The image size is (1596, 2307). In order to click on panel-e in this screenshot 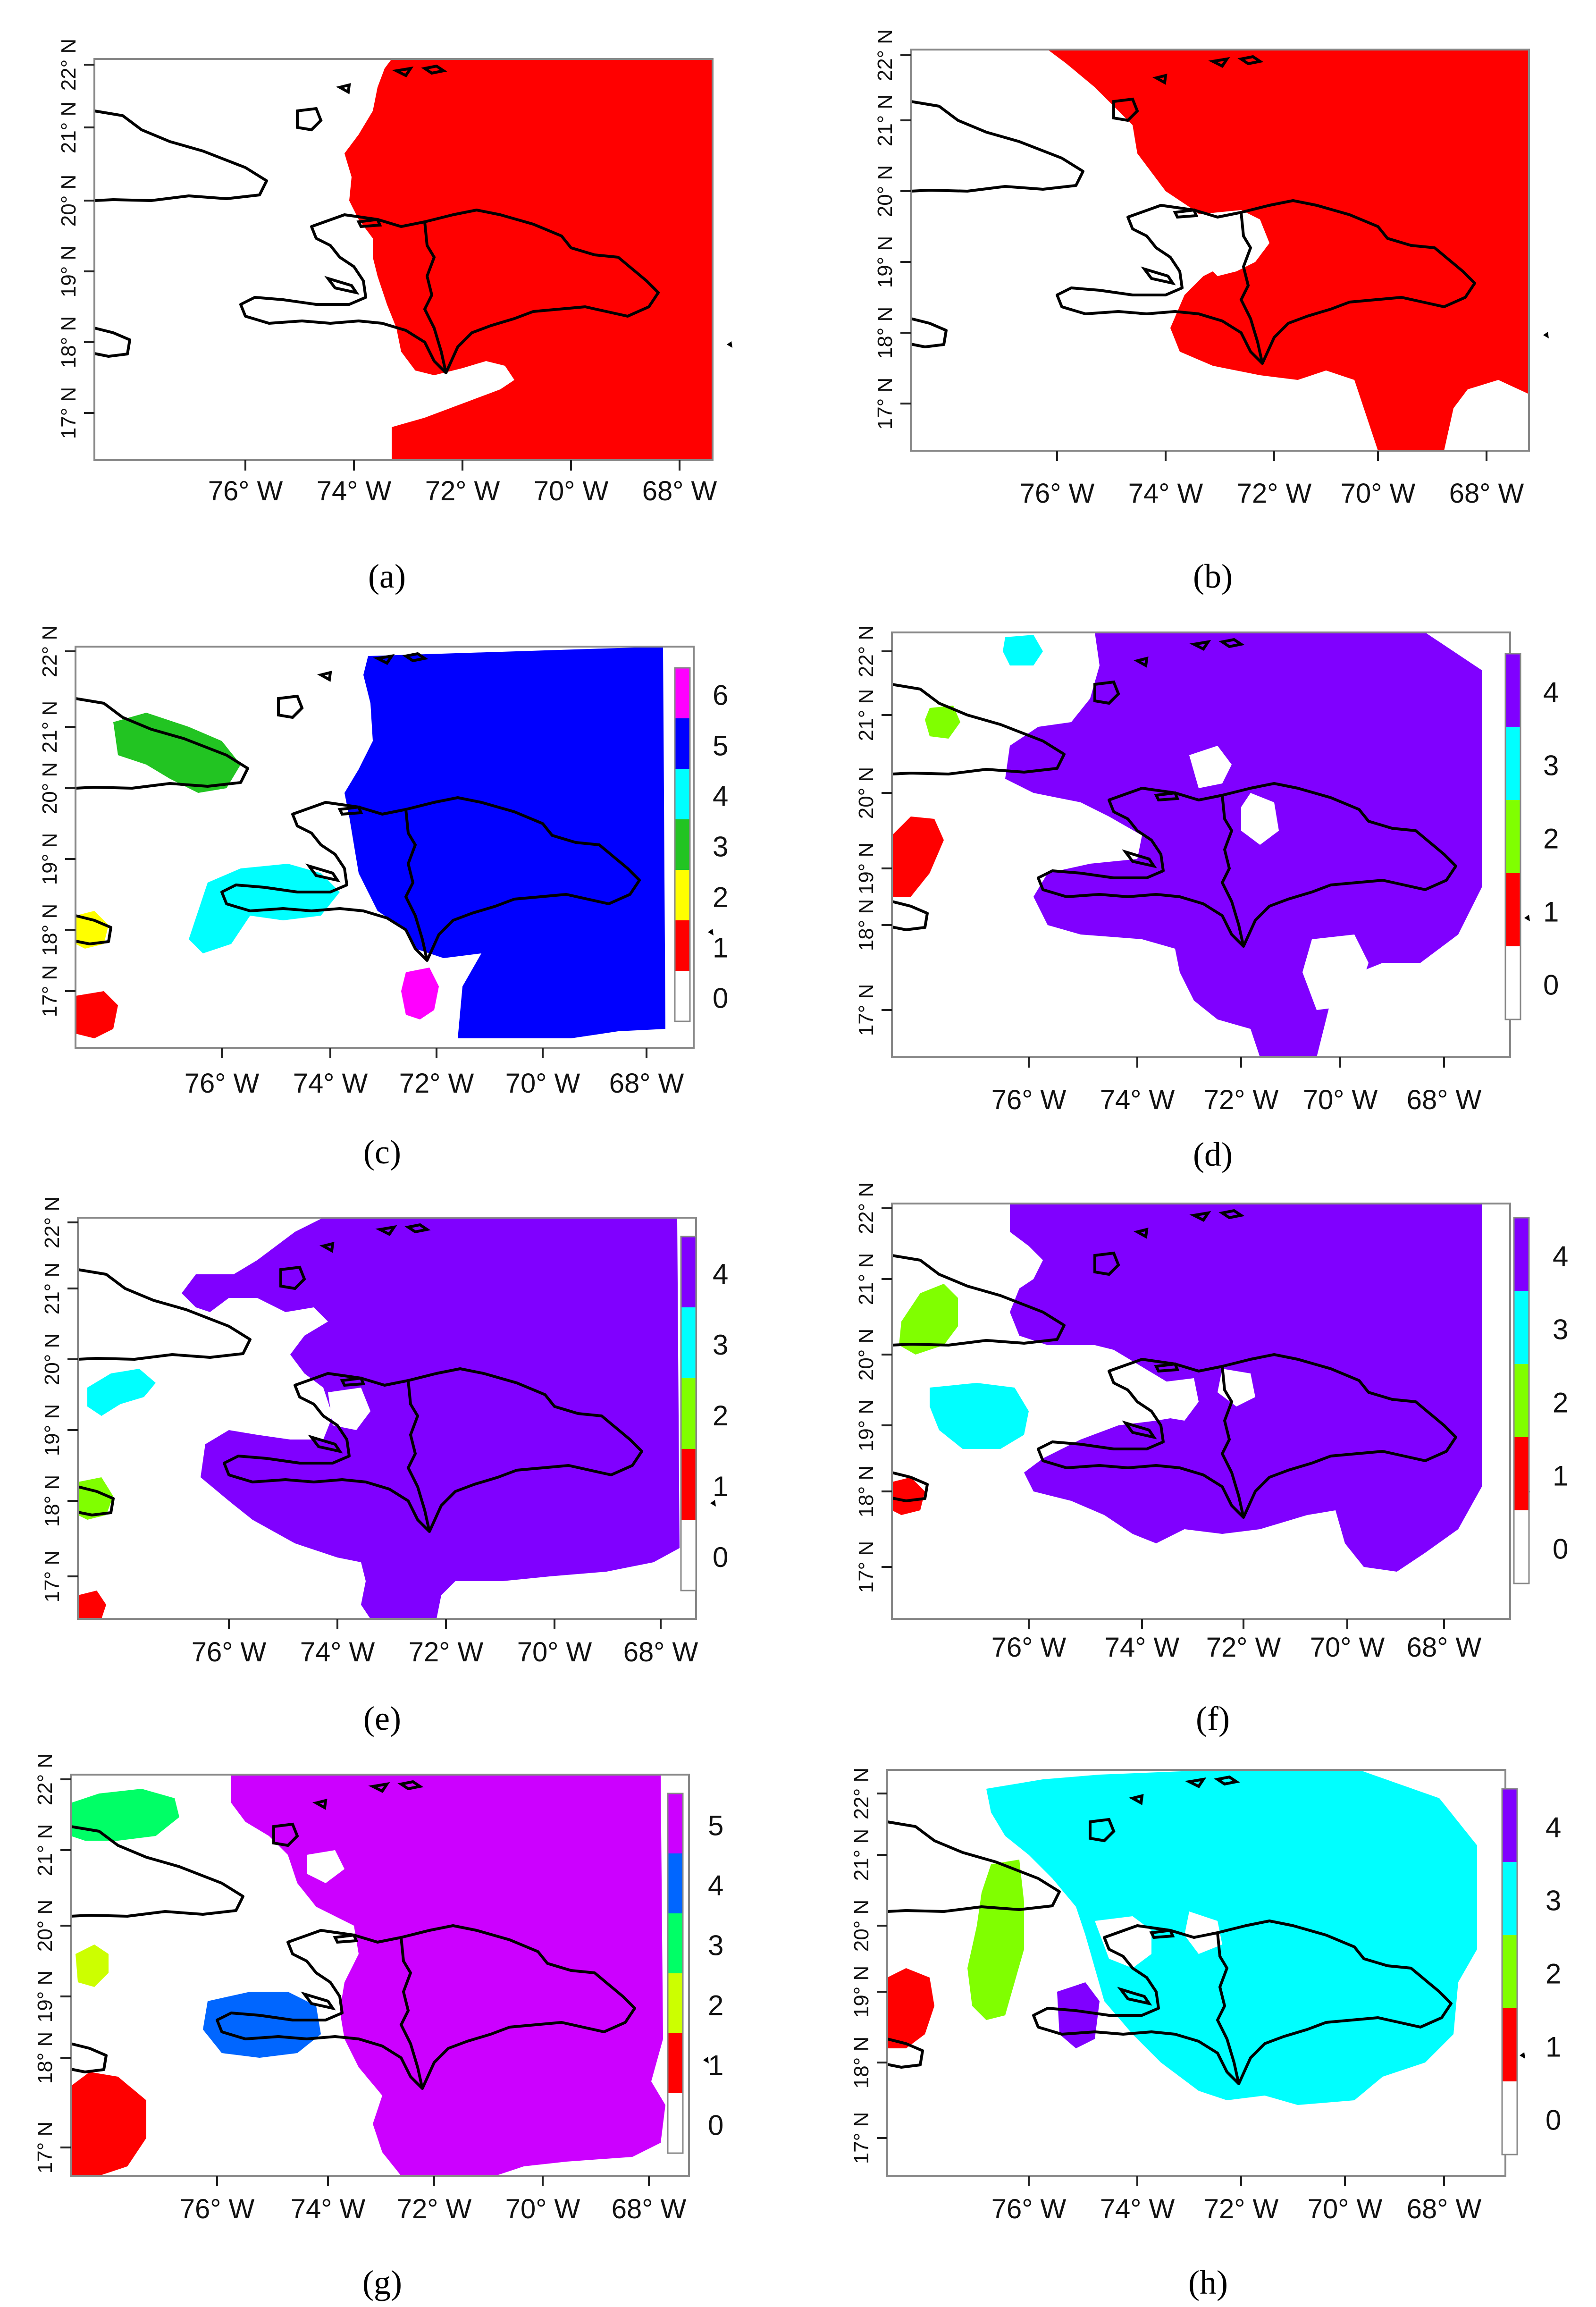, I will do `click(397, 1418)`.